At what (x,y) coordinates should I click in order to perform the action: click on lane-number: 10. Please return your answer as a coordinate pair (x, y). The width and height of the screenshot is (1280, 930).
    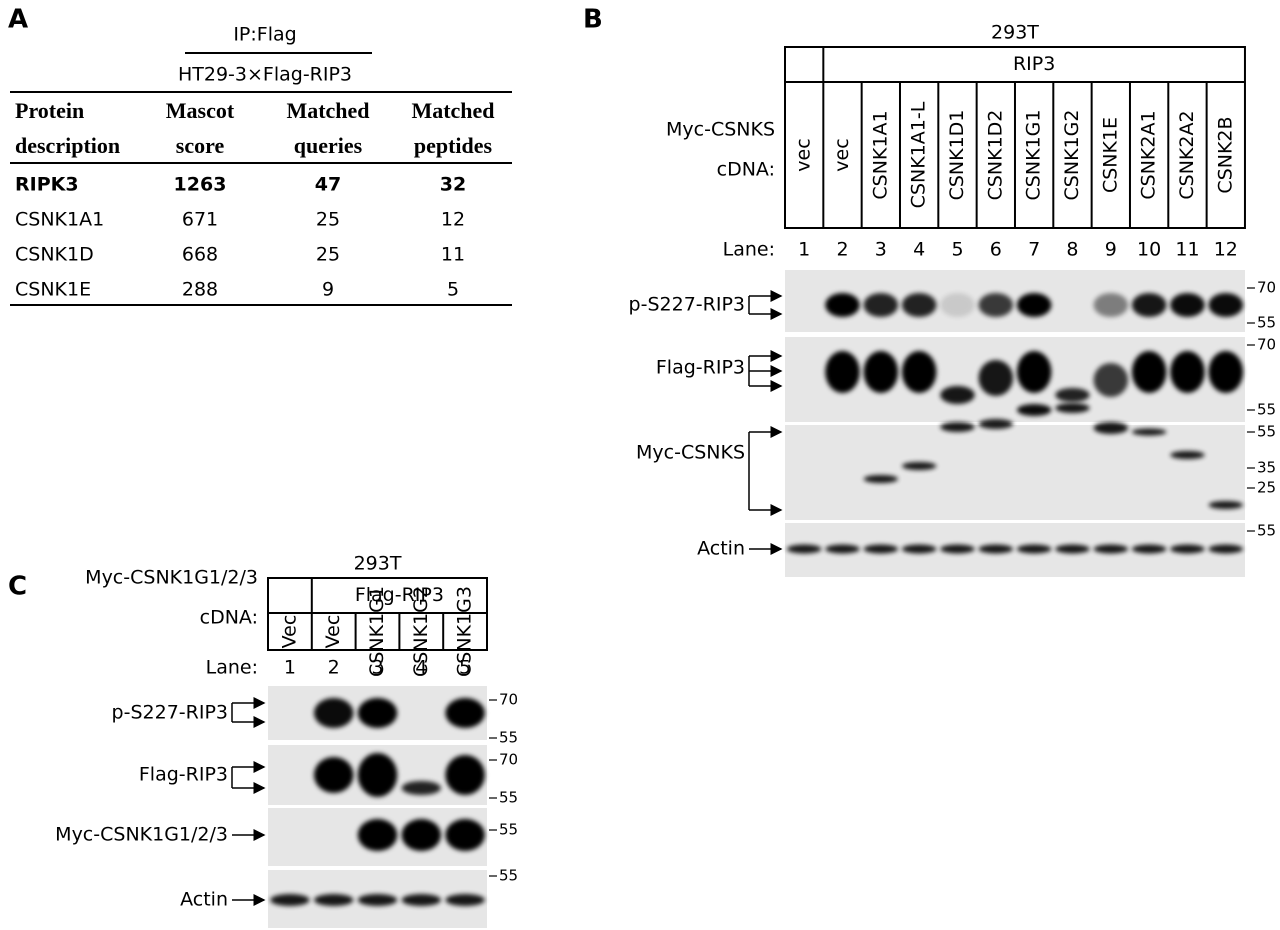
    Looking at the image, I should click on (1149, 250).